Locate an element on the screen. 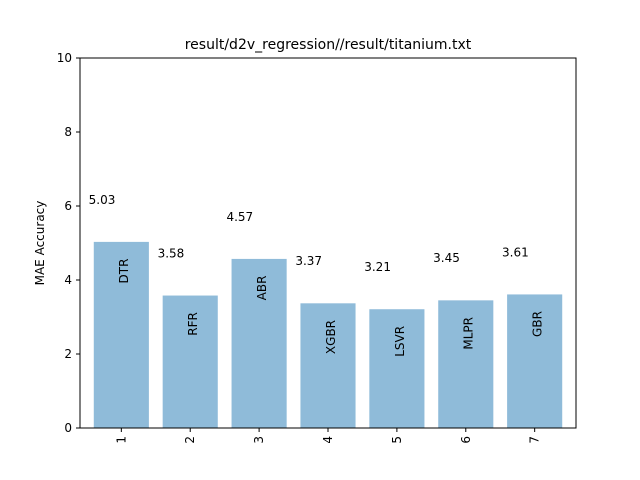  x-tick-label-1: 1 is located at coordinates (121, 440).